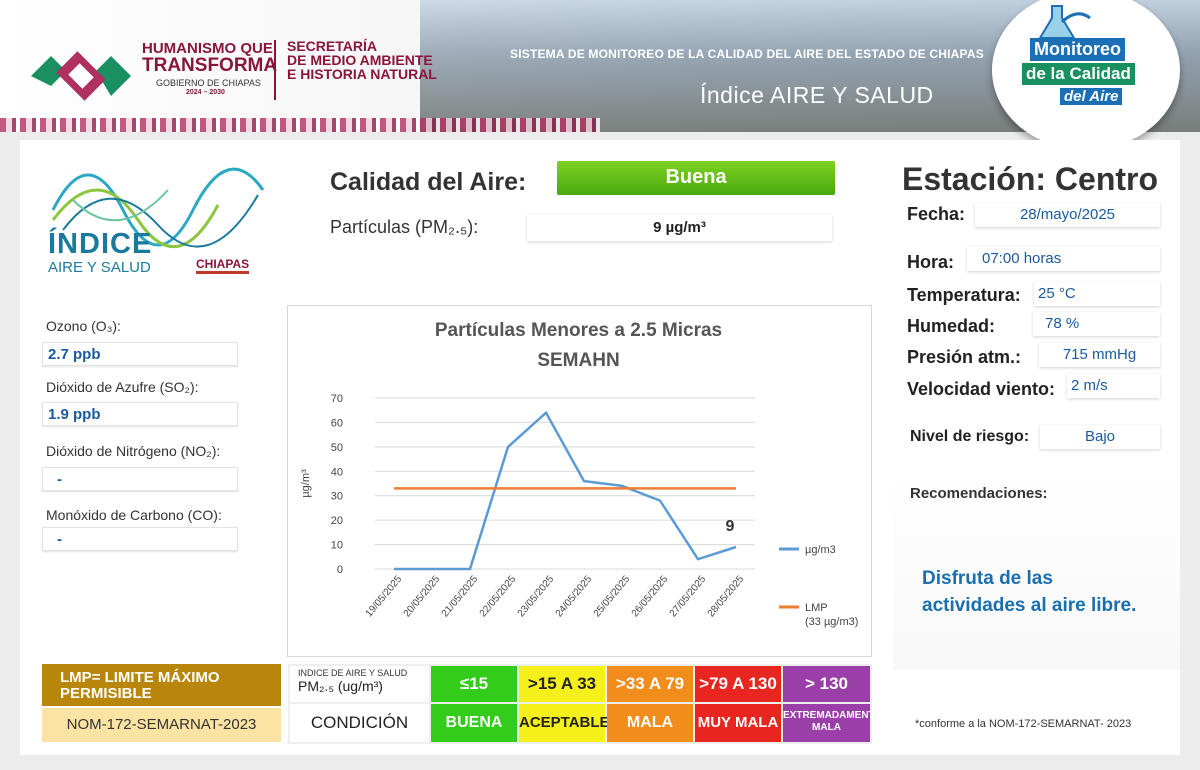 This screenshot has height=770, width=1200. Describe the element at coordinates (738, 723) in the screenshot. I see `condition-muy-mala: MUY MALA` at that location.